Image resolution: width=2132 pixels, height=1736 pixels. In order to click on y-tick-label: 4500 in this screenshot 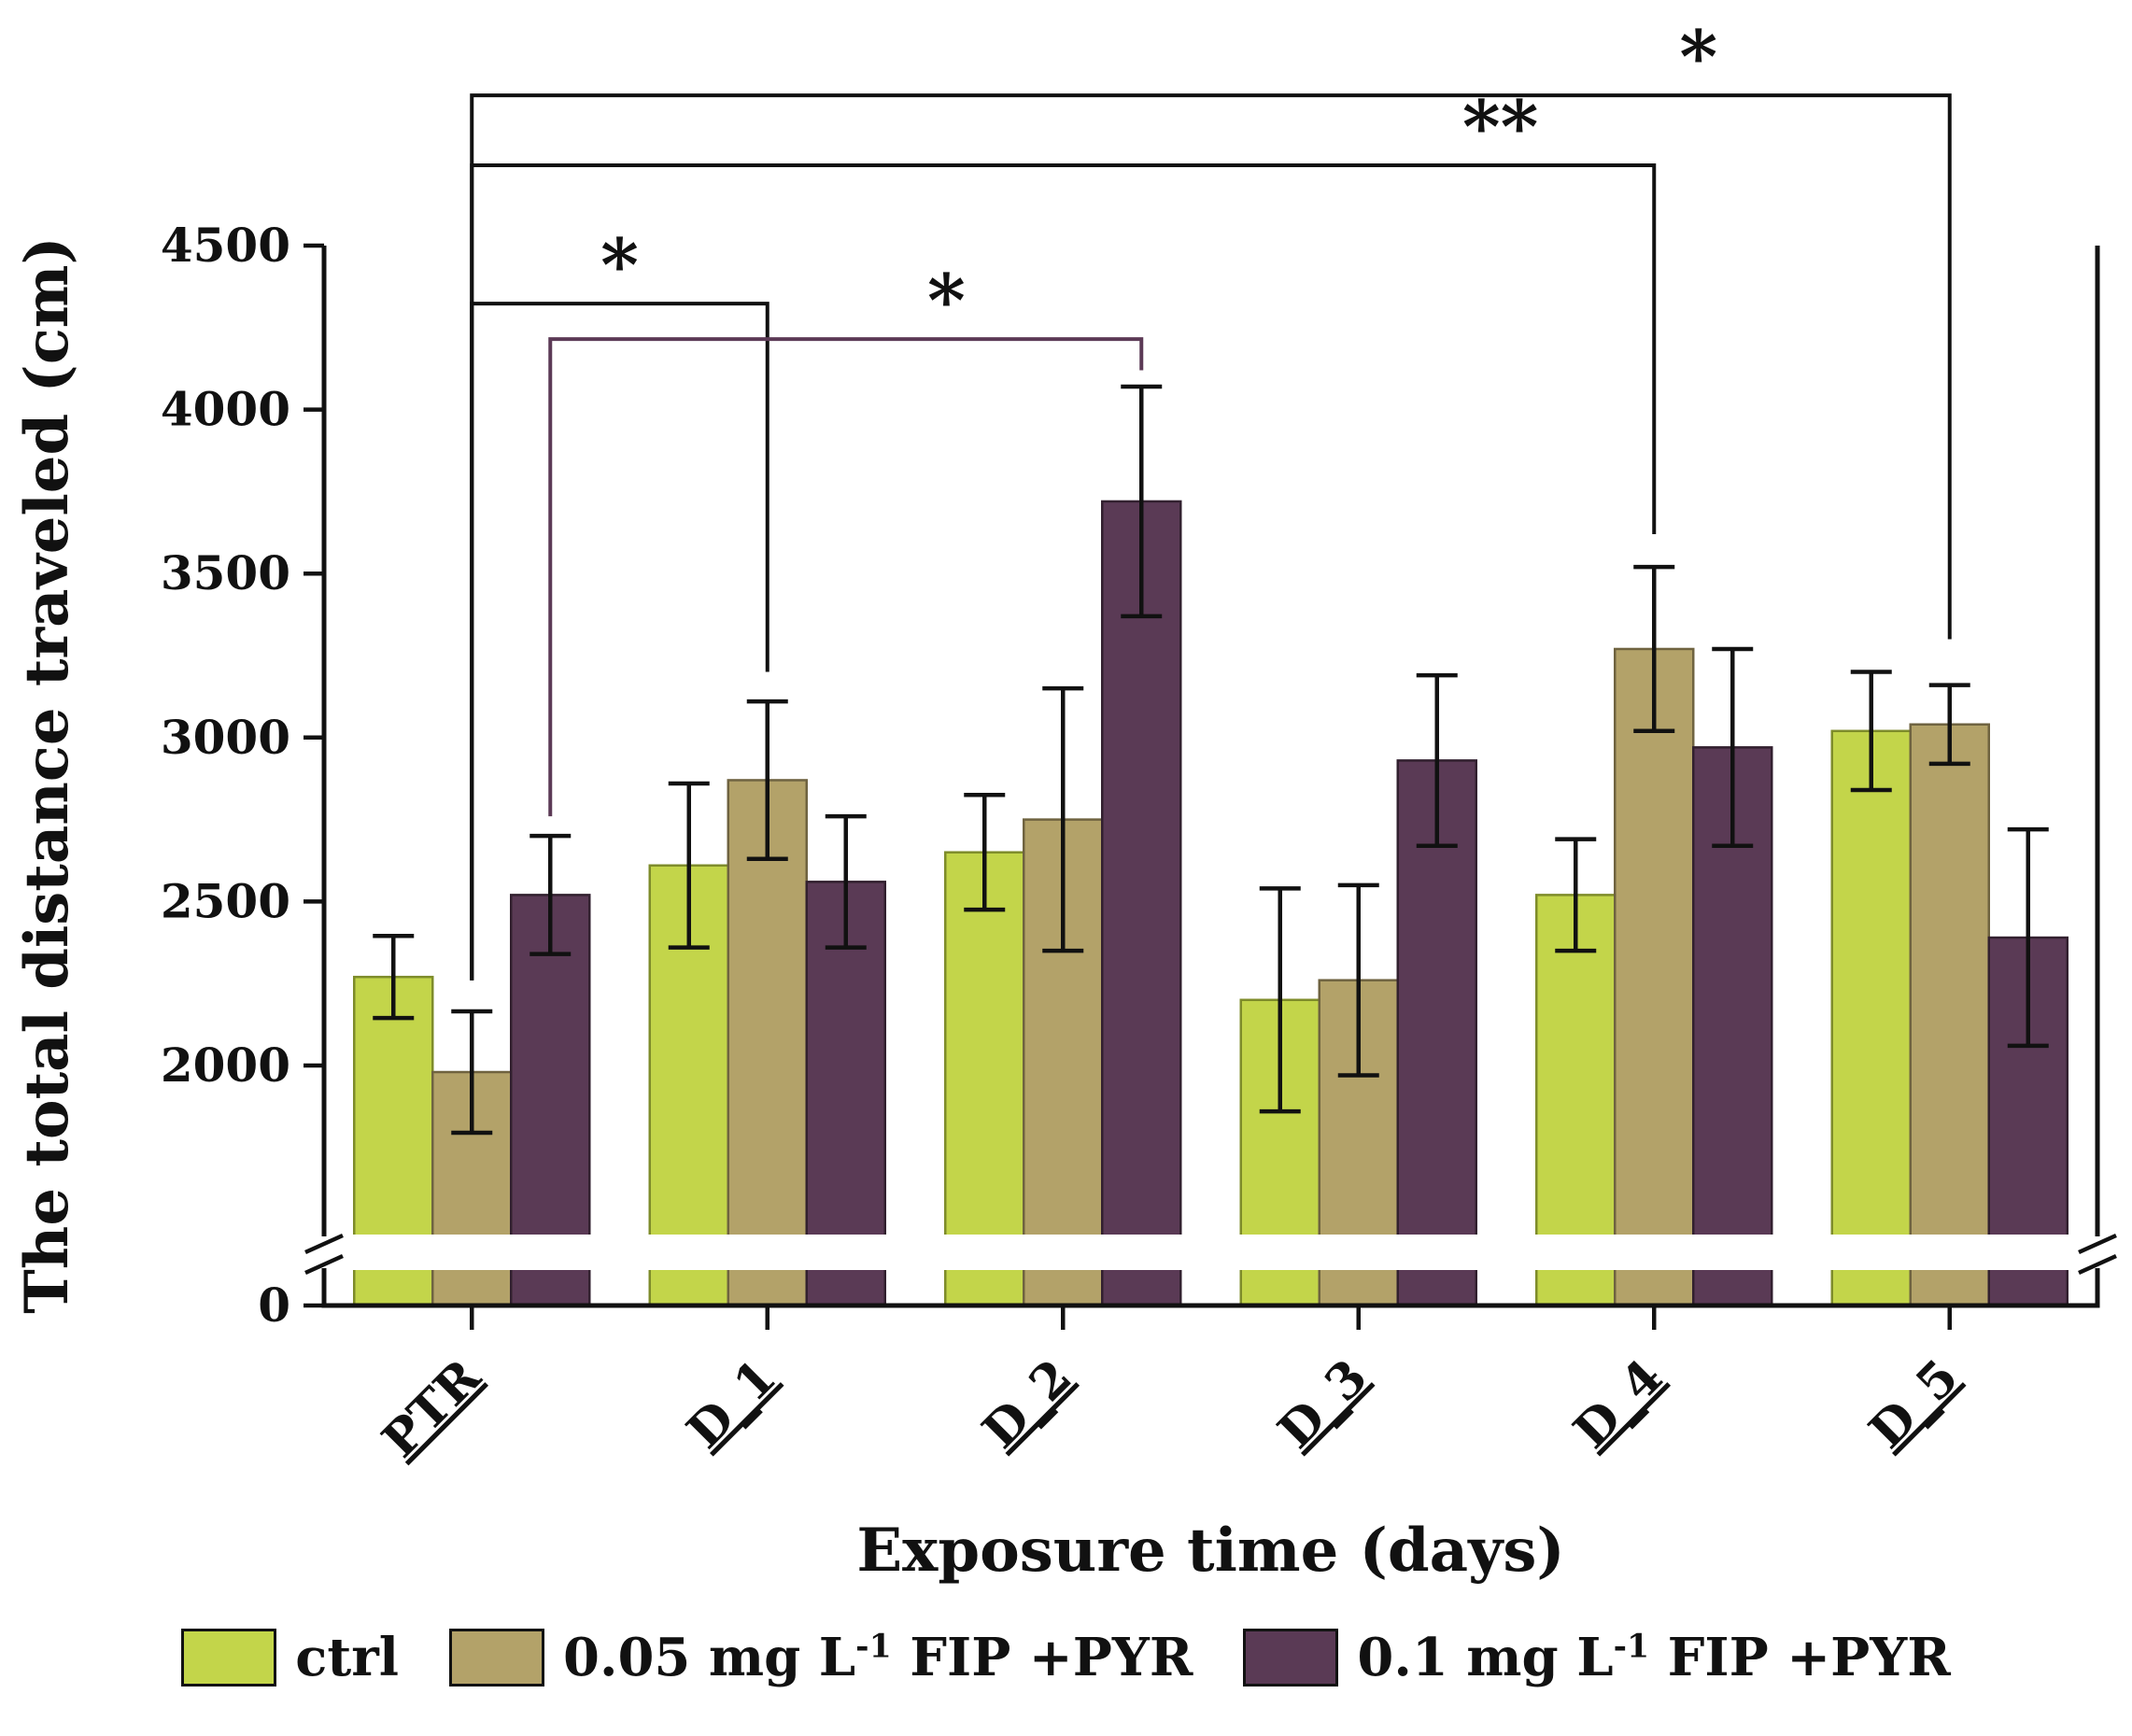, I will do `click(225, 245)`.